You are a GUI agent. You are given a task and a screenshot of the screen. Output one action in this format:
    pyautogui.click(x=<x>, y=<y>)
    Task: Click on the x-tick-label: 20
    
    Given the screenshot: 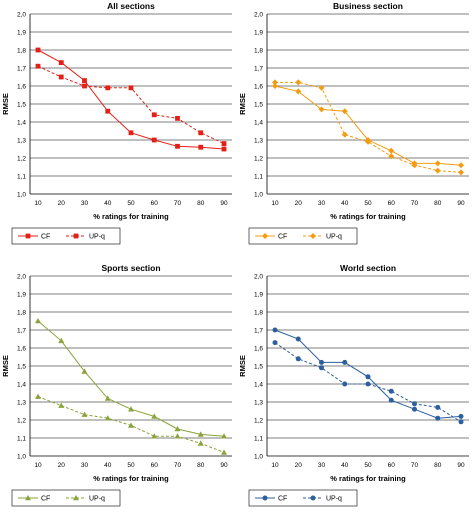 What is the action you would take?
    pyautogui.click(x=62, y=203)
    